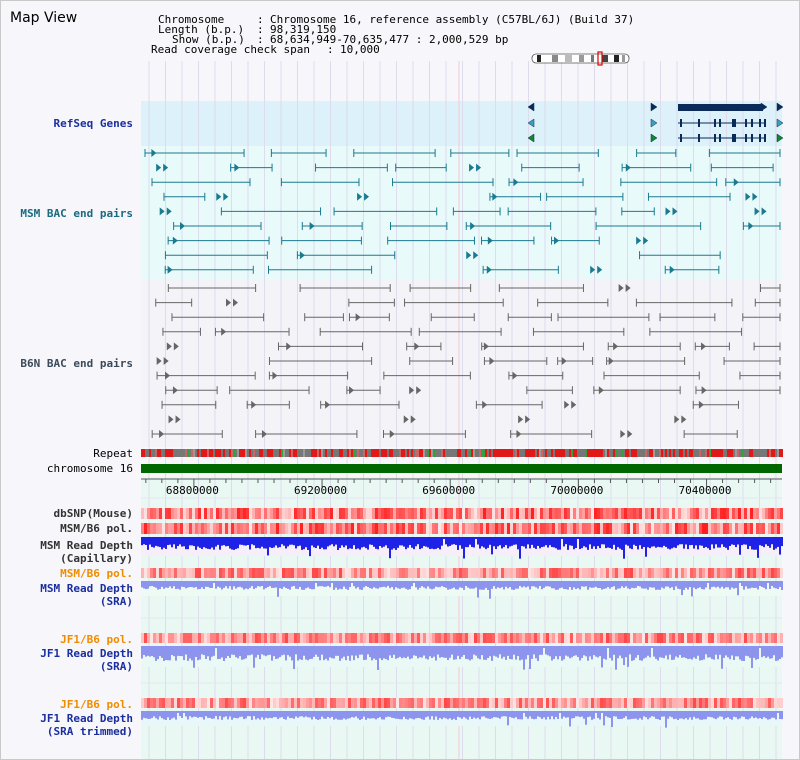  Describe the element at coordinates (655, 122) in the screenshot. I see `refseq-genes-track` at that location.